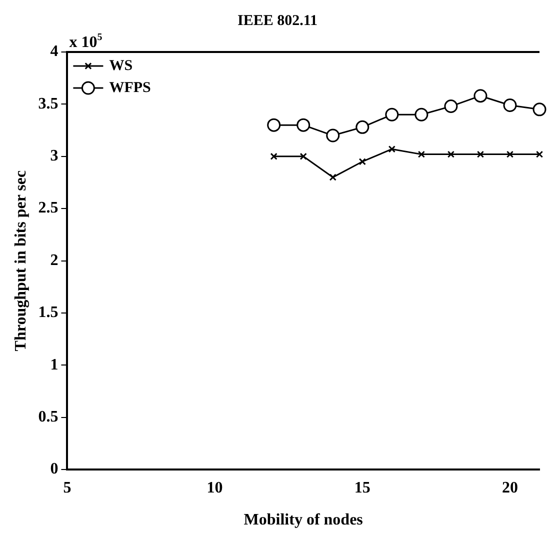 The height and width of the screenshot is (542, 555). What do you see at coordinates (54, 156) in the screenshot?
I see `y-tick-label: 3` at bounding box center [54, 156].